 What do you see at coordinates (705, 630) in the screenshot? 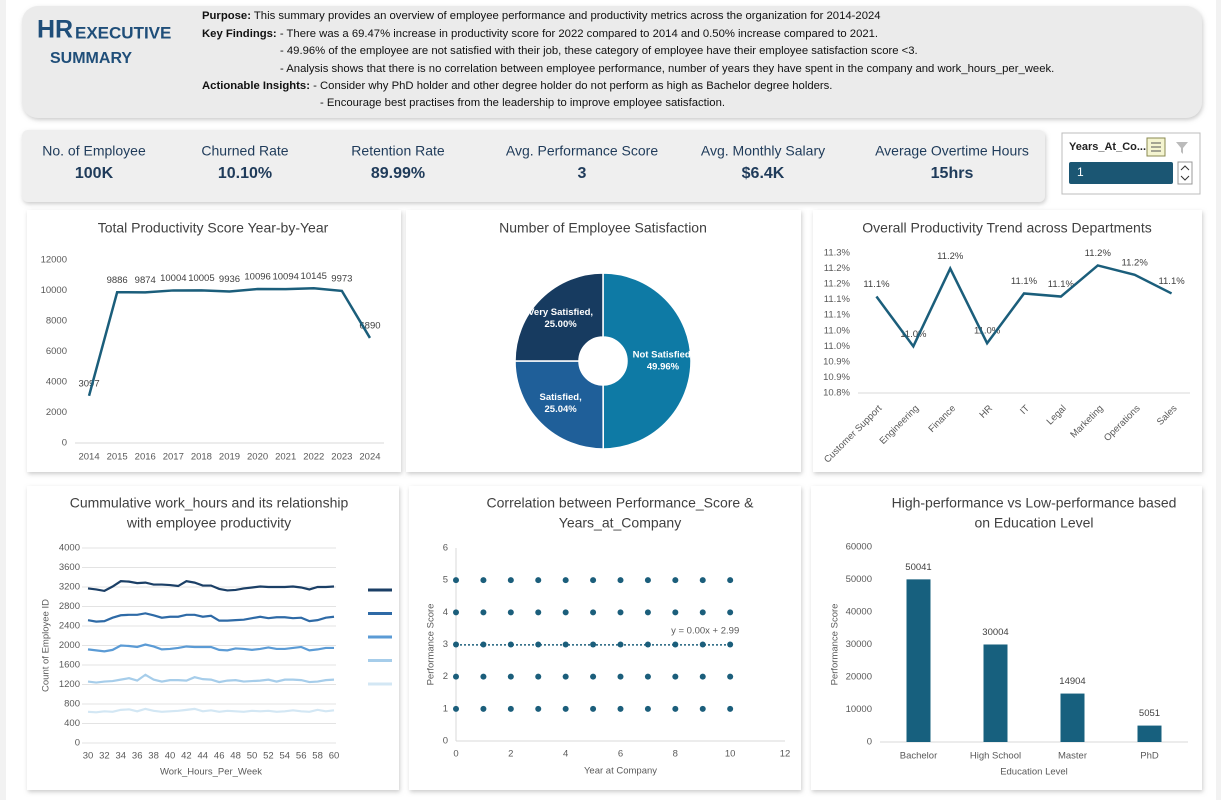
I see `trendline-label: y = 0.00x + 2.99` at bounding box center [705, 630].